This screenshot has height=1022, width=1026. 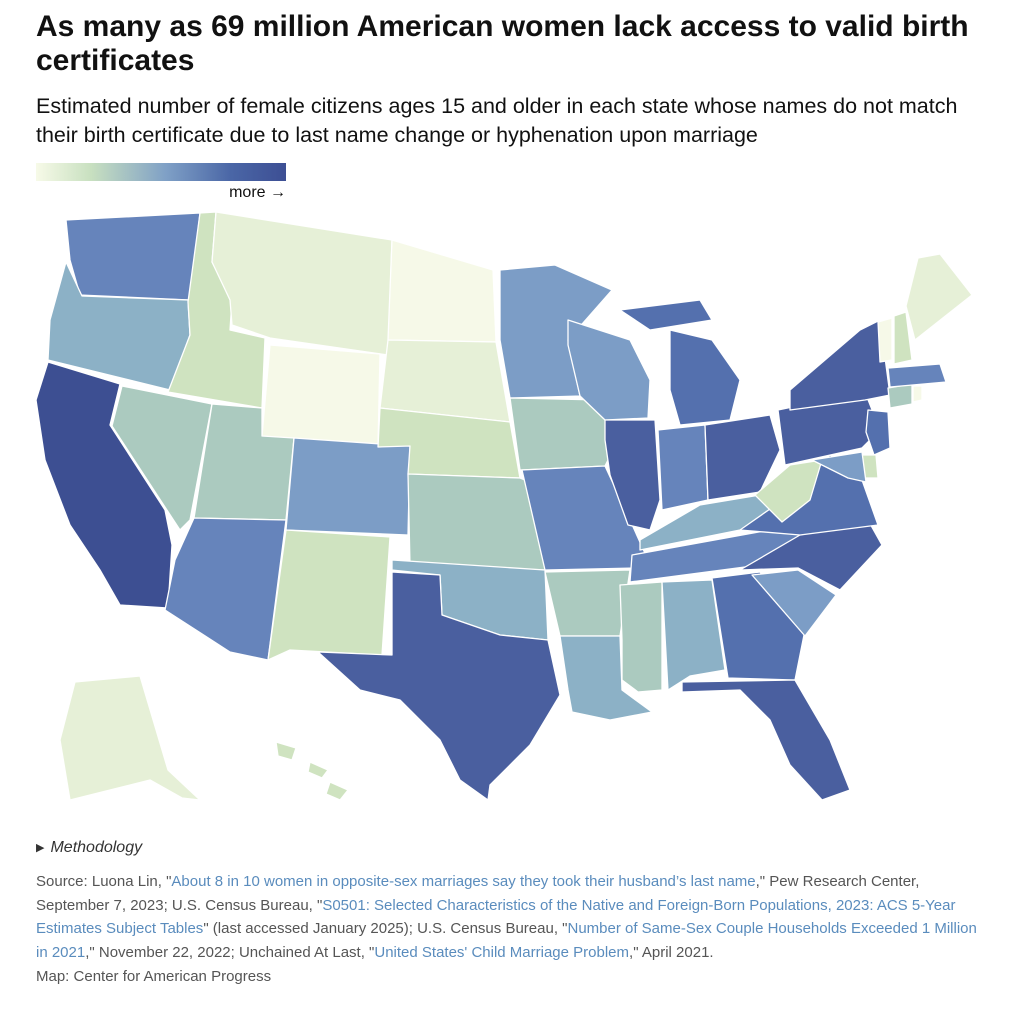 I want to click on state-west-virginia, so click(x=788, y=491).